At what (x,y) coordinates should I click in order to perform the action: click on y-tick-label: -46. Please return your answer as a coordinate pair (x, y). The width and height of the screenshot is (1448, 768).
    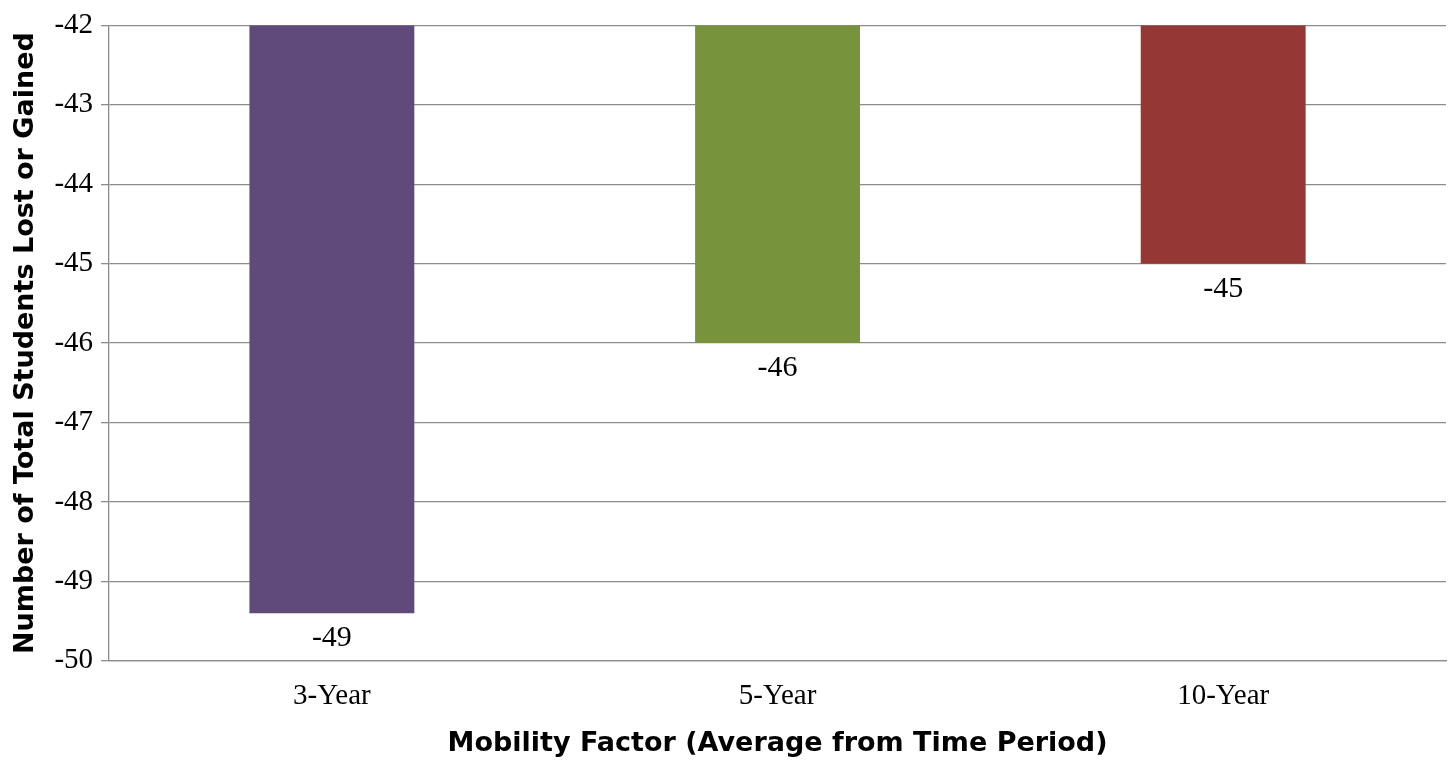
    Looking at the image, I should click on (74, 340).